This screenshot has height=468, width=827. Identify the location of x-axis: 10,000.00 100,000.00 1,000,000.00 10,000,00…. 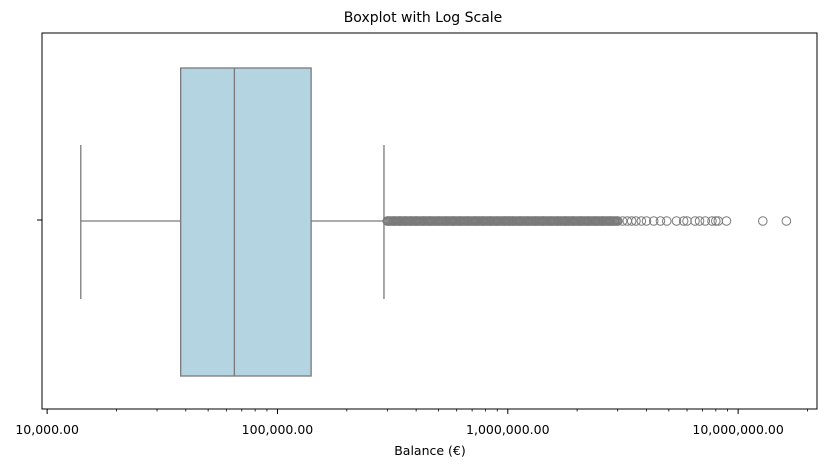
(411, 423).